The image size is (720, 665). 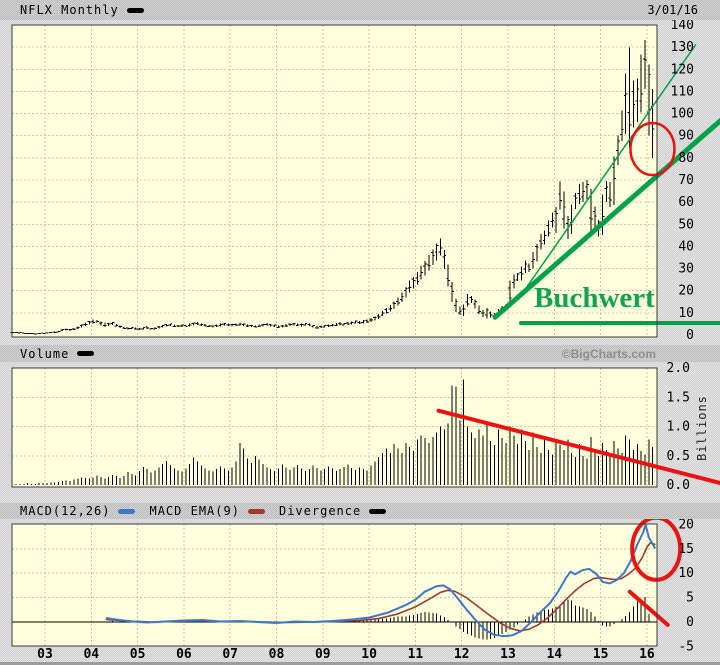 What do you see at coordinates (135, 10) in the screenshot?
I see `price-series-swatch-icon` at bounding box center [135, 10].